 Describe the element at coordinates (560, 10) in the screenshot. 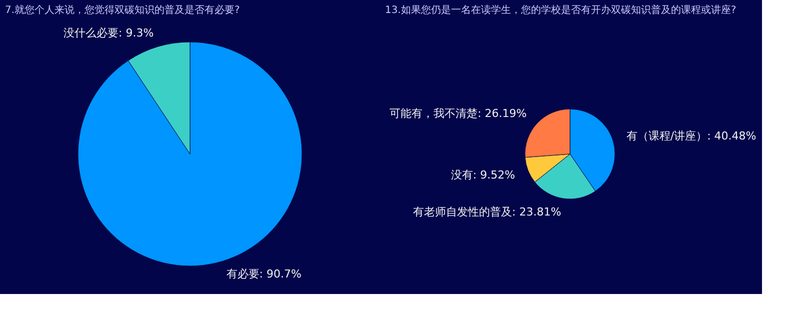

I see `chart-title: 13.如果您仍是一名在读学生，您的学校是否有开办双碳知识普及的课程或讲座?` at that location.